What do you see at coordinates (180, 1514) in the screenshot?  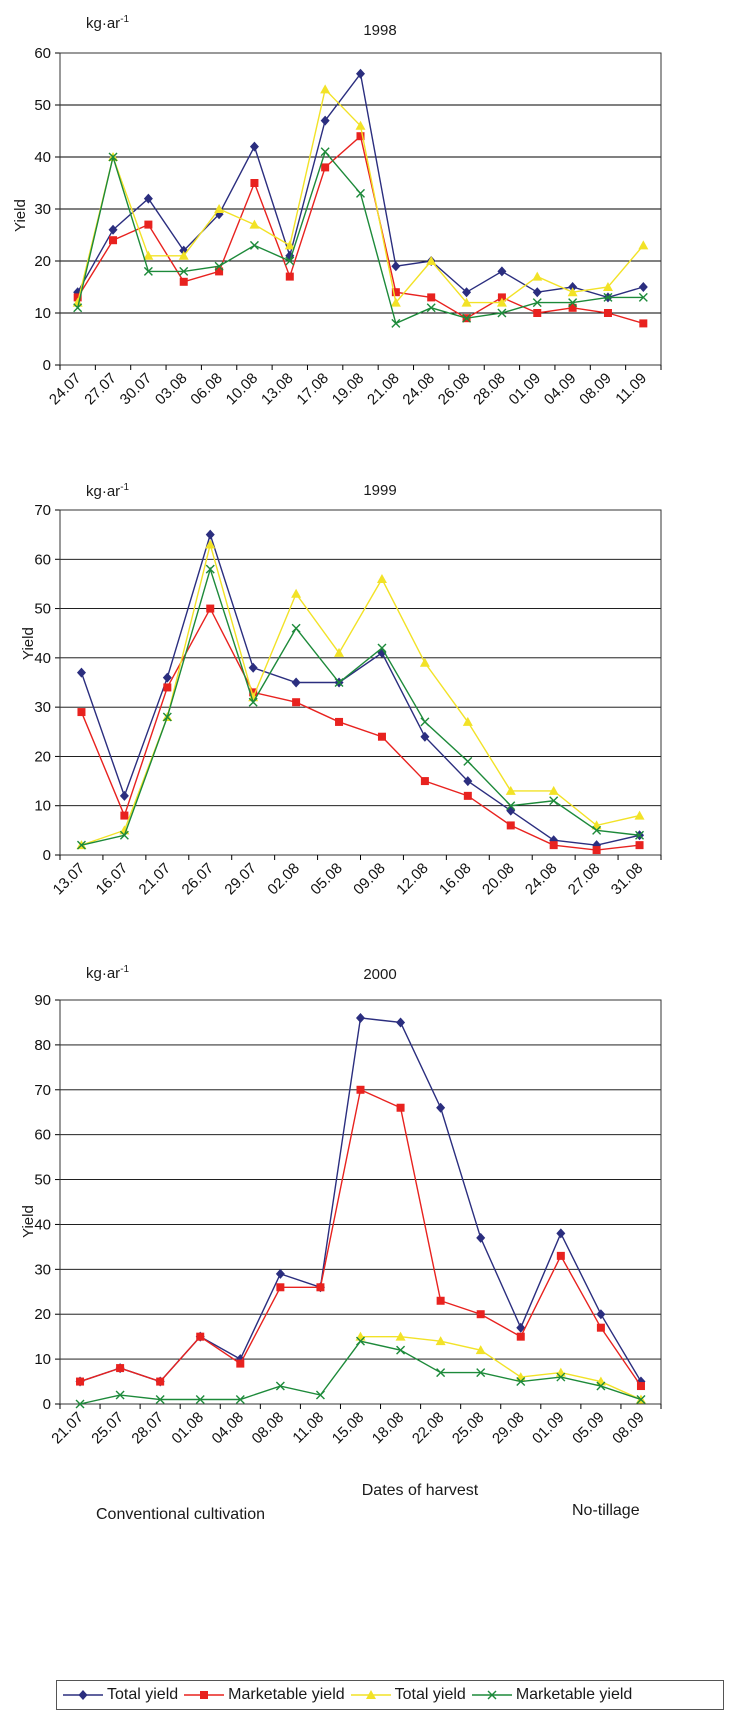 I see `annotation-conventional: Conventional cultivation` at bounding box center [180, 1514].